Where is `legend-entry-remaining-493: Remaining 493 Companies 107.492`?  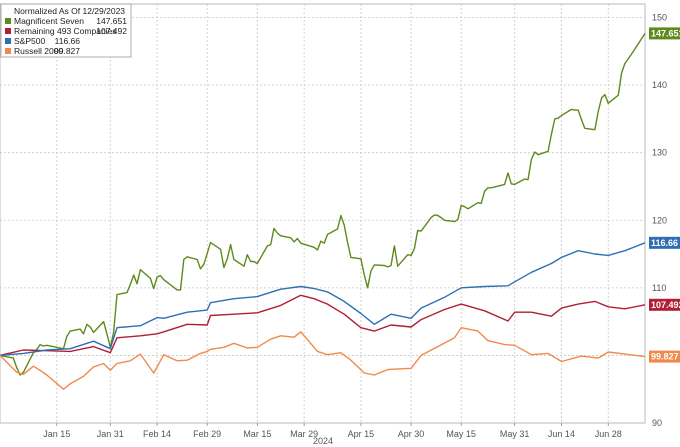 legend-entry-remaining-493: Remaining 493 Companies 107.492 is located at coordinates (66, 31).